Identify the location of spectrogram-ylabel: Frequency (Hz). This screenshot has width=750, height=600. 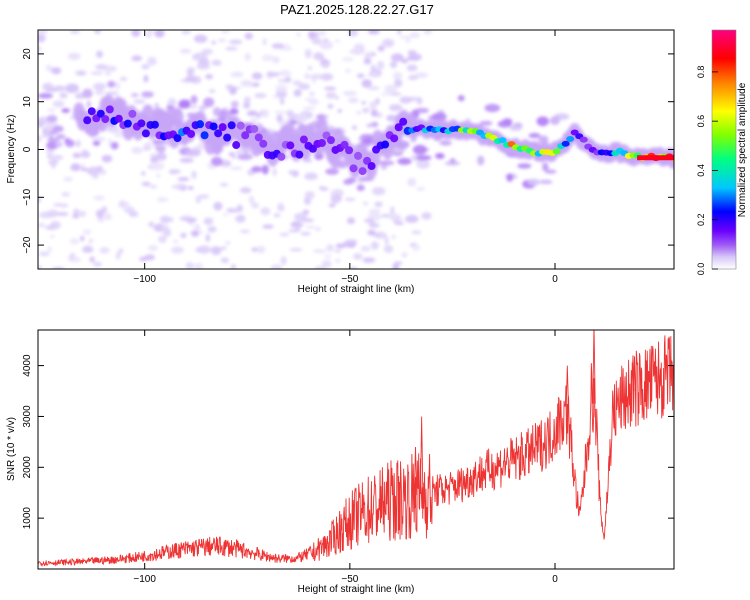
(11, 149).